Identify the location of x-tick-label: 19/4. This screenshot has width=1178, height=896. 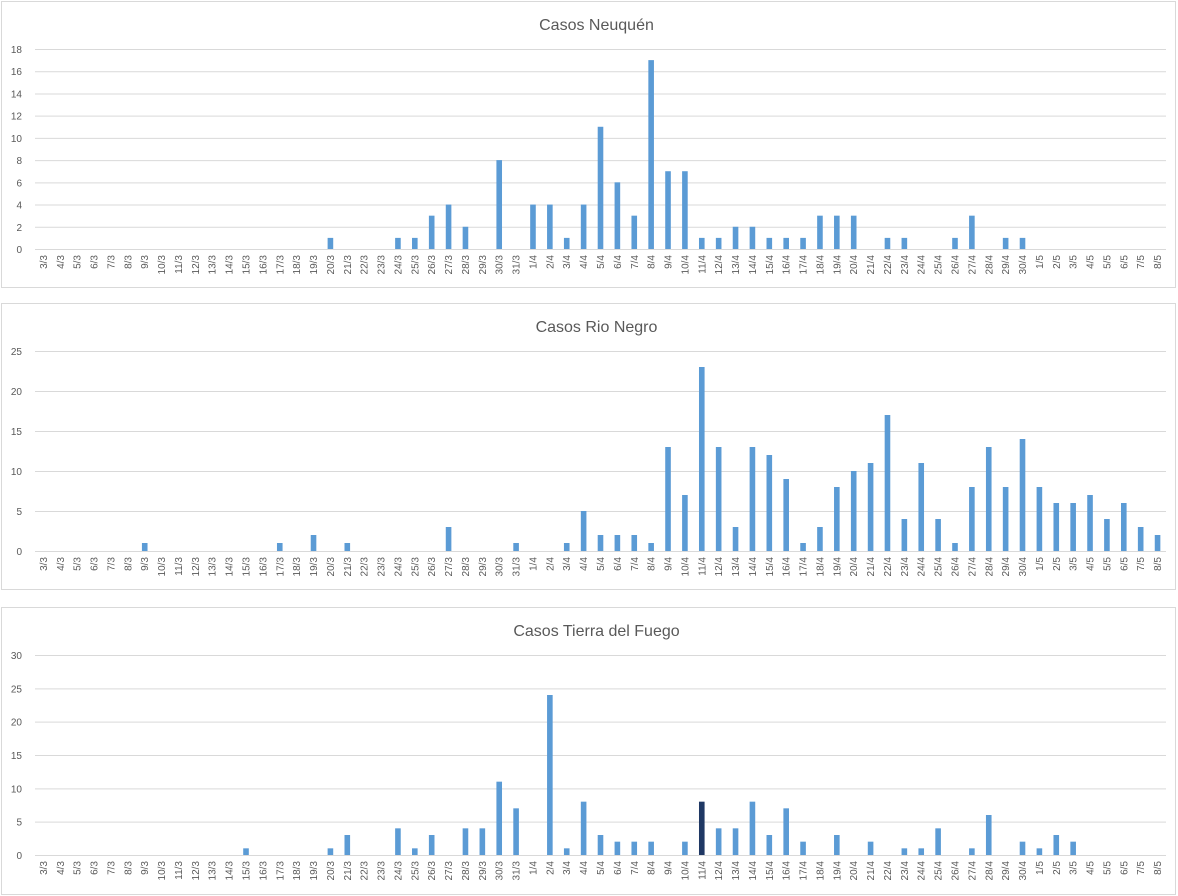
(837, 265).